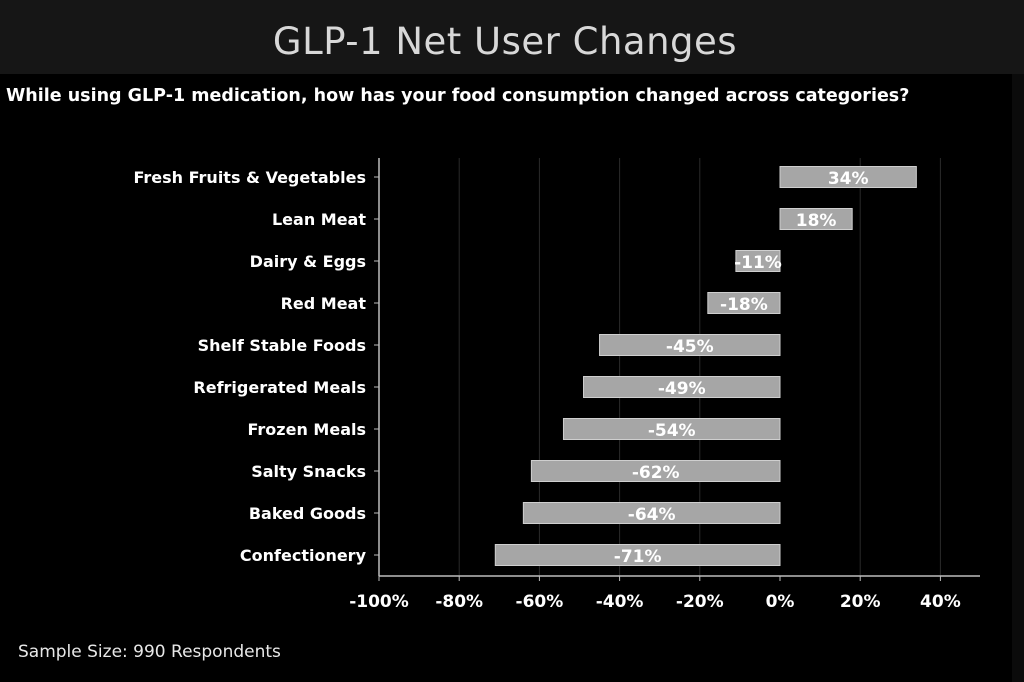  What do you see at coordinates (540, 602) in the screenshot?
I see `x-tick-label: -60%` at bounding box center [540, 602].